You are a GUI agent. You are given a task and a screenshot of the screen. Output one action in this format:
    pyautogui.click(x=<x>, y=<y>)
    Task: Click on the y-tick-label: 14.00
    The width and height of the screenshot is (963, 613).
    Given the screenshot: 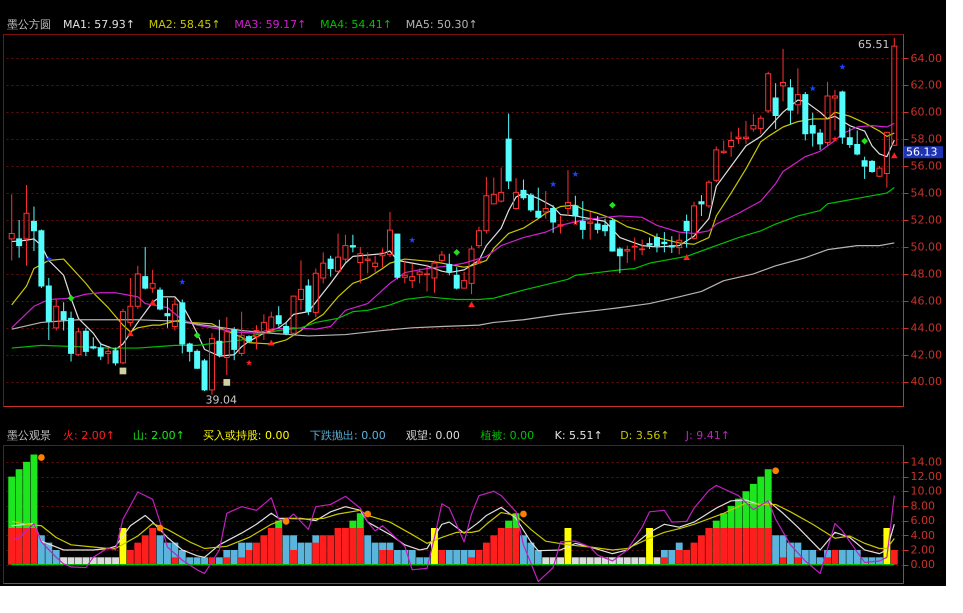 What is the action you would take?
    pyautogui.click(x=926, y=461)
    